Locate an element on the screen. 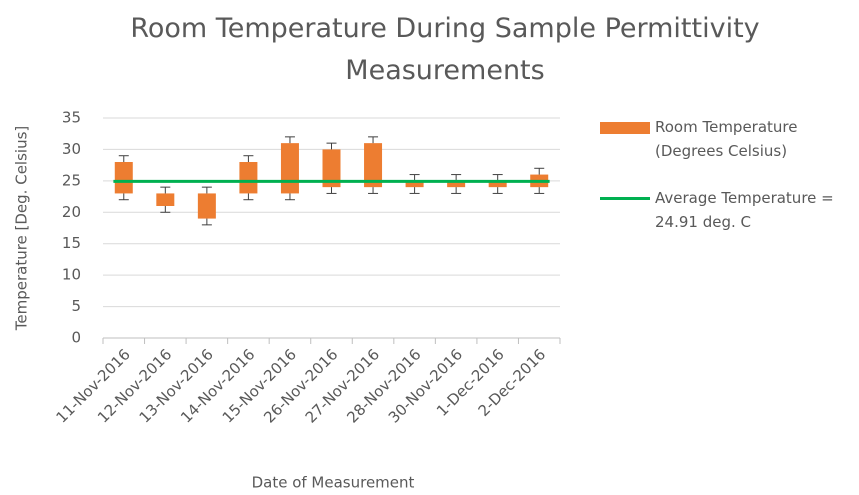 The width and height of the screenshot is (859, 495). x-axis-label: Date of Measurement is located at coordinates (333, 483).